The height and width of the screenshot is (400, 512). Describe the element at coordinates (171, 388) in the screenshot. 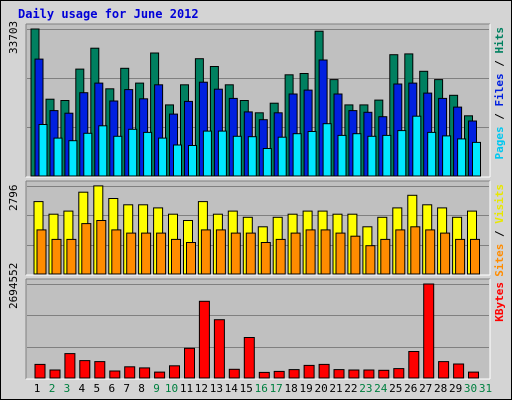

I see `x-tick-label-10: 10` at that location.